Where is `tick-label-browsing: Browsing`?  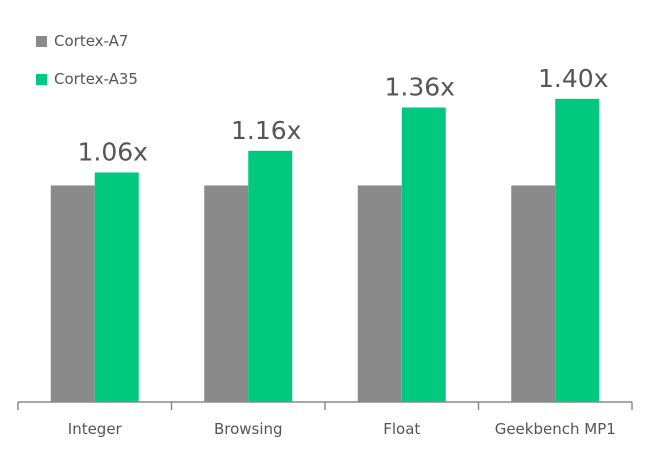
tick-label-browsing: Browsing is located at coordinates (248, 429).